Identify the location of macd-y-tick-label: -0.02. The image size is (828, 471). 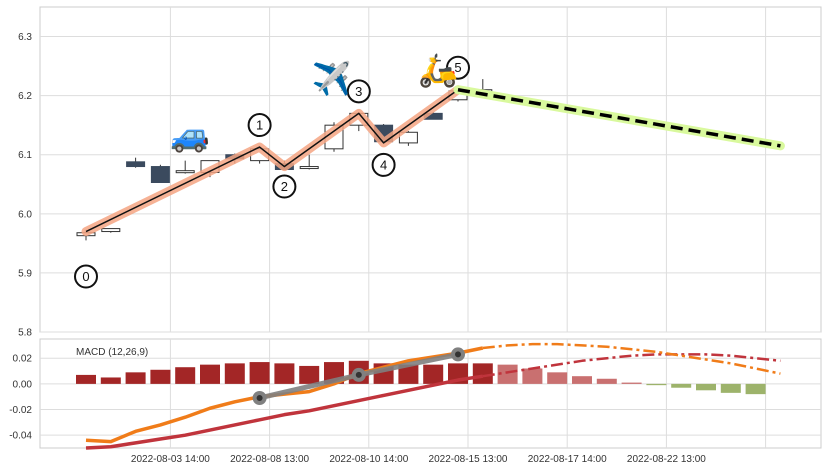
(20, 410).